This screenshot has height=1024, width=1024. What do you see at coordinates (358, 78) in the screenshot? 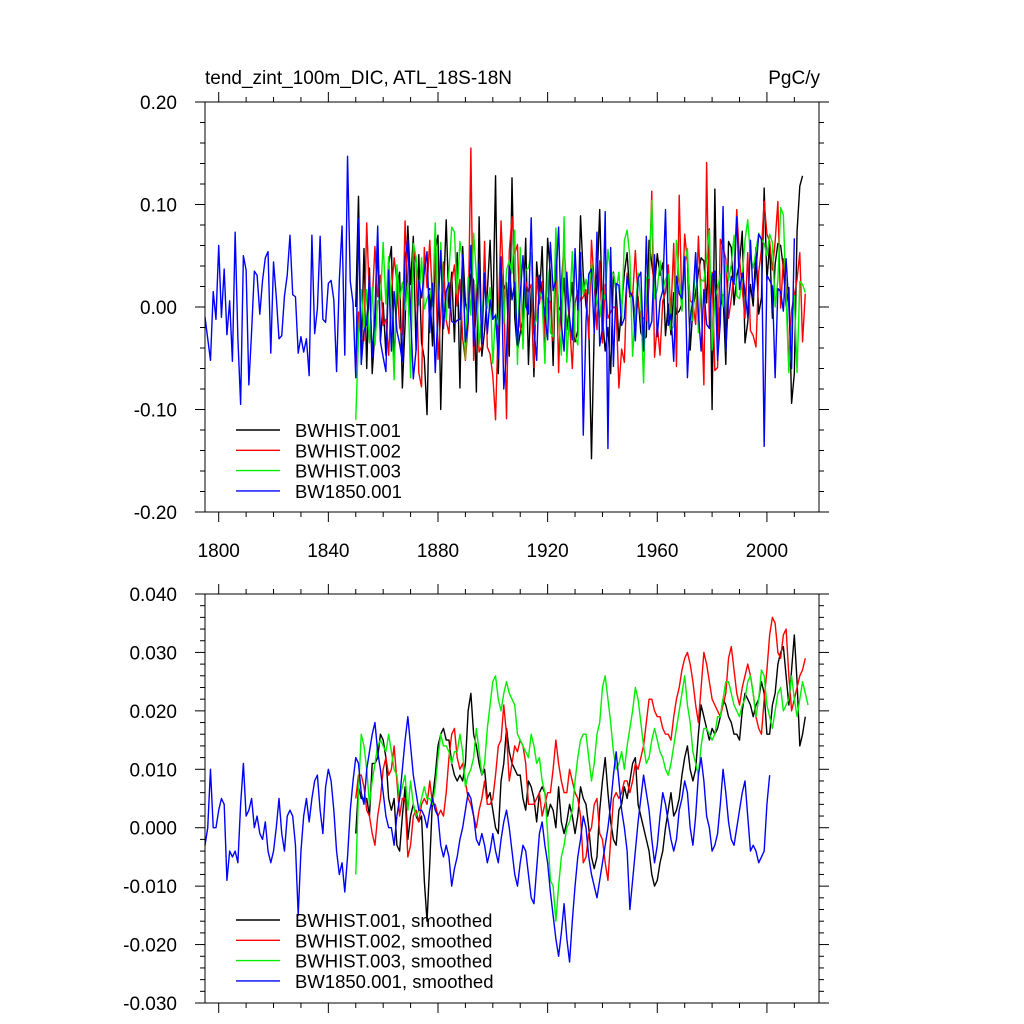
I see `chart-title: tend_zint_100m_DIC, ATL_18S-18N` at bounding box center [358, 78].